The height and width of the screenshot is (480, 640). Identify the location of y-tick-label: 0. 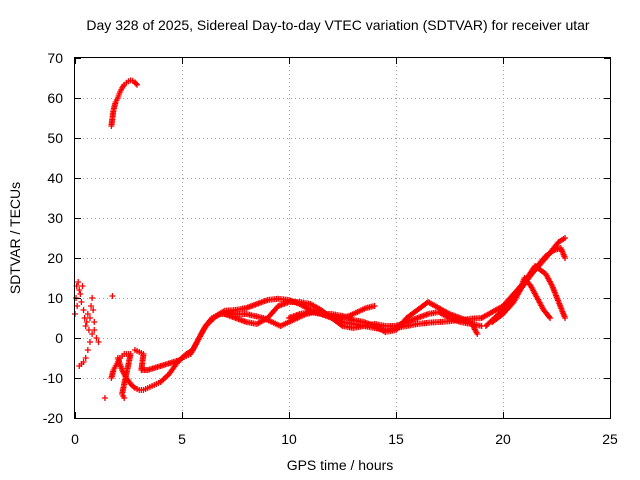
(59, 338).